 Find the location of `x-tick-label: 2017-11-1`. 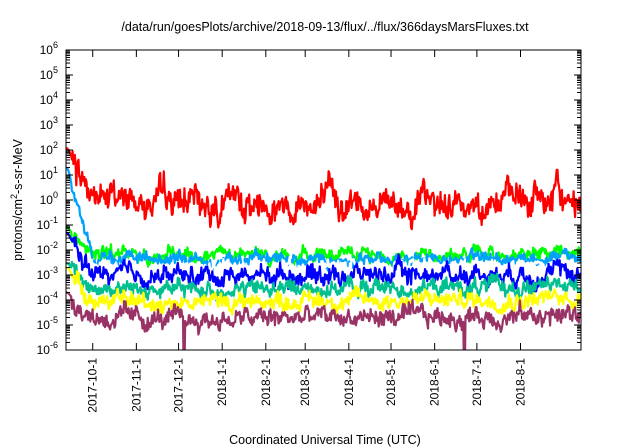

x-tick-label: 2017-11-1 is located at coordinates (136, 385).